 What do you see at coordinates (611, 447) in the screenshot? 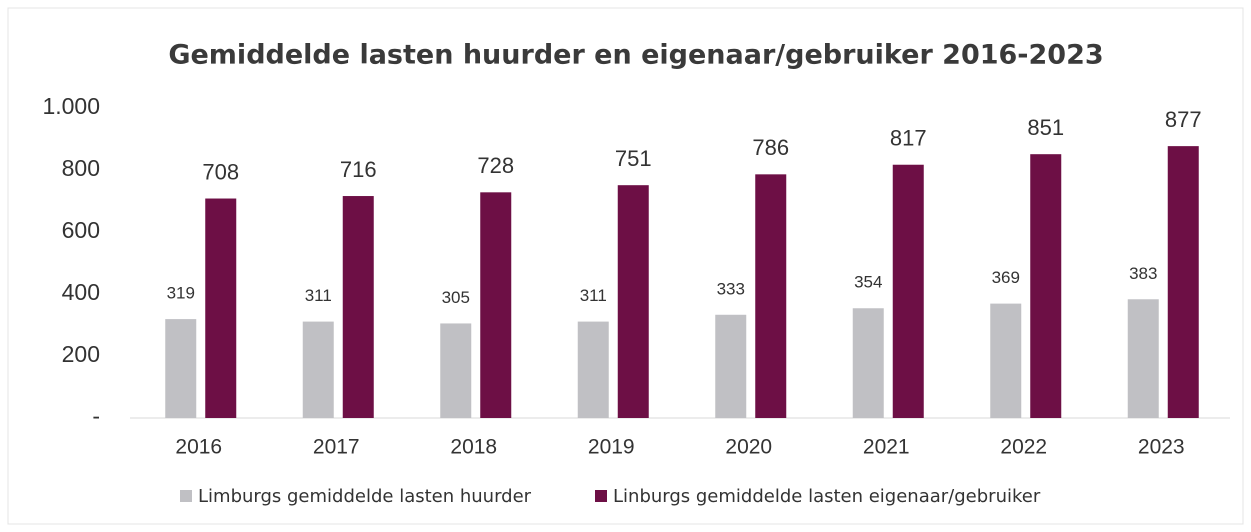
I see `x-tick-label: 2019` at bounding box center [611, 447].